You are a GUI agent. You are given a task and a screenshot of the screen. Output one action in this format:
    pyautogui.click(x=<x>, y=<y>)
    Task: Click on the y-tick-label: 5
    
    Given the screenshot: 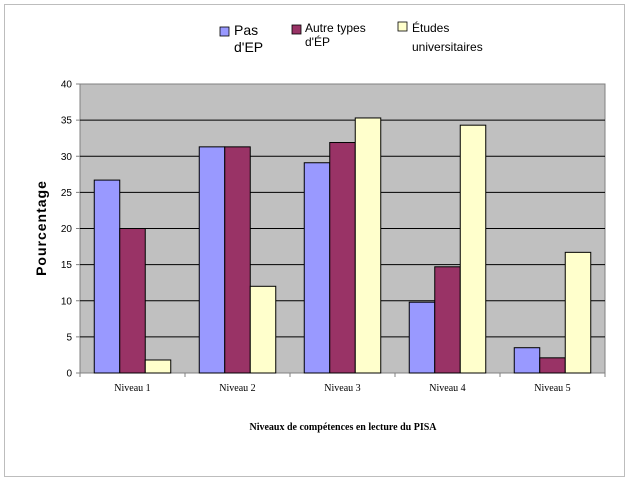 What is the action you would take?
    pyautogui.click(x=69, y=337)
    